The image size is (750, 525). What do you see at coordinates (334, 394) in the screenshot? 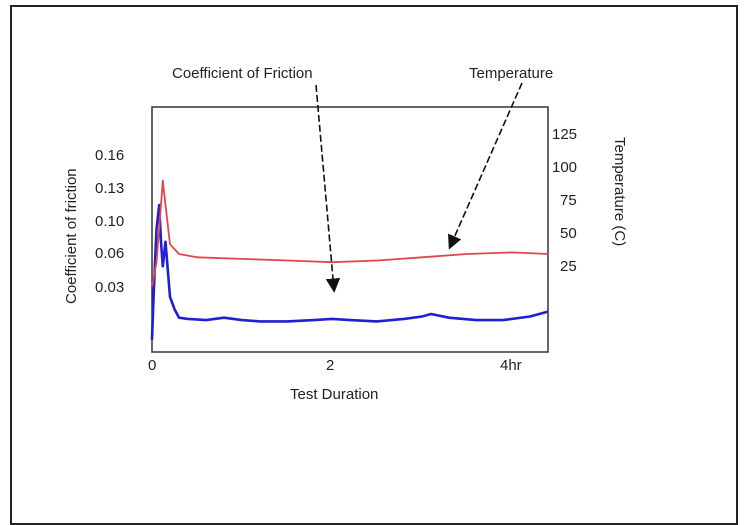
I see `x-axis-title: Test Duration` at bounding box center [334, 394].